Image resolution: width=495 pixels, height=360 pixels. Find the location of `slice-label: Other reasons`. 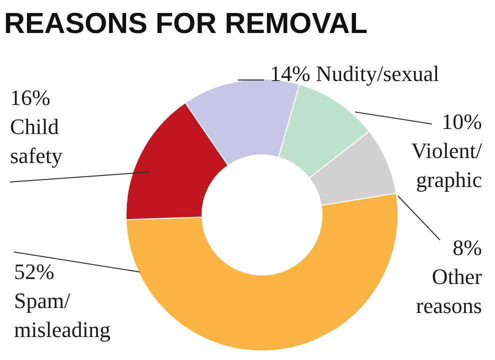

slice-label: Other reasons is located at coordinates (449, 291).